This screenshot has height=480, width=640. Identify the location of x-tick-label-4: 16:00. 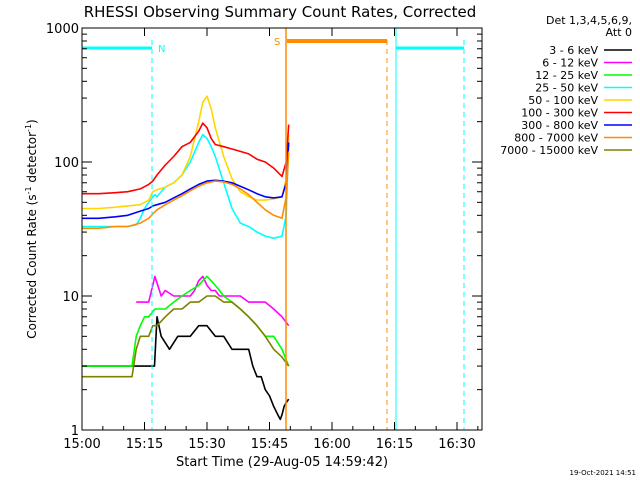
(331, 444).